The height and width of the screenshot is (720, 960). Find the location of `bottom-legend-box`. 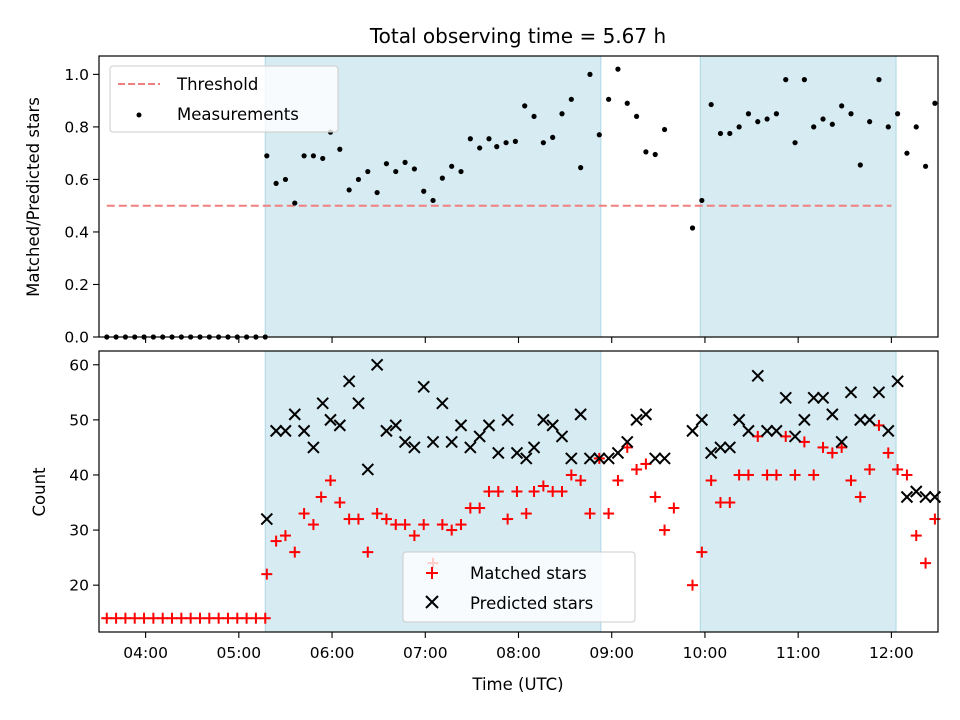

bottom-legend-box is located at coordinates (519, 587).